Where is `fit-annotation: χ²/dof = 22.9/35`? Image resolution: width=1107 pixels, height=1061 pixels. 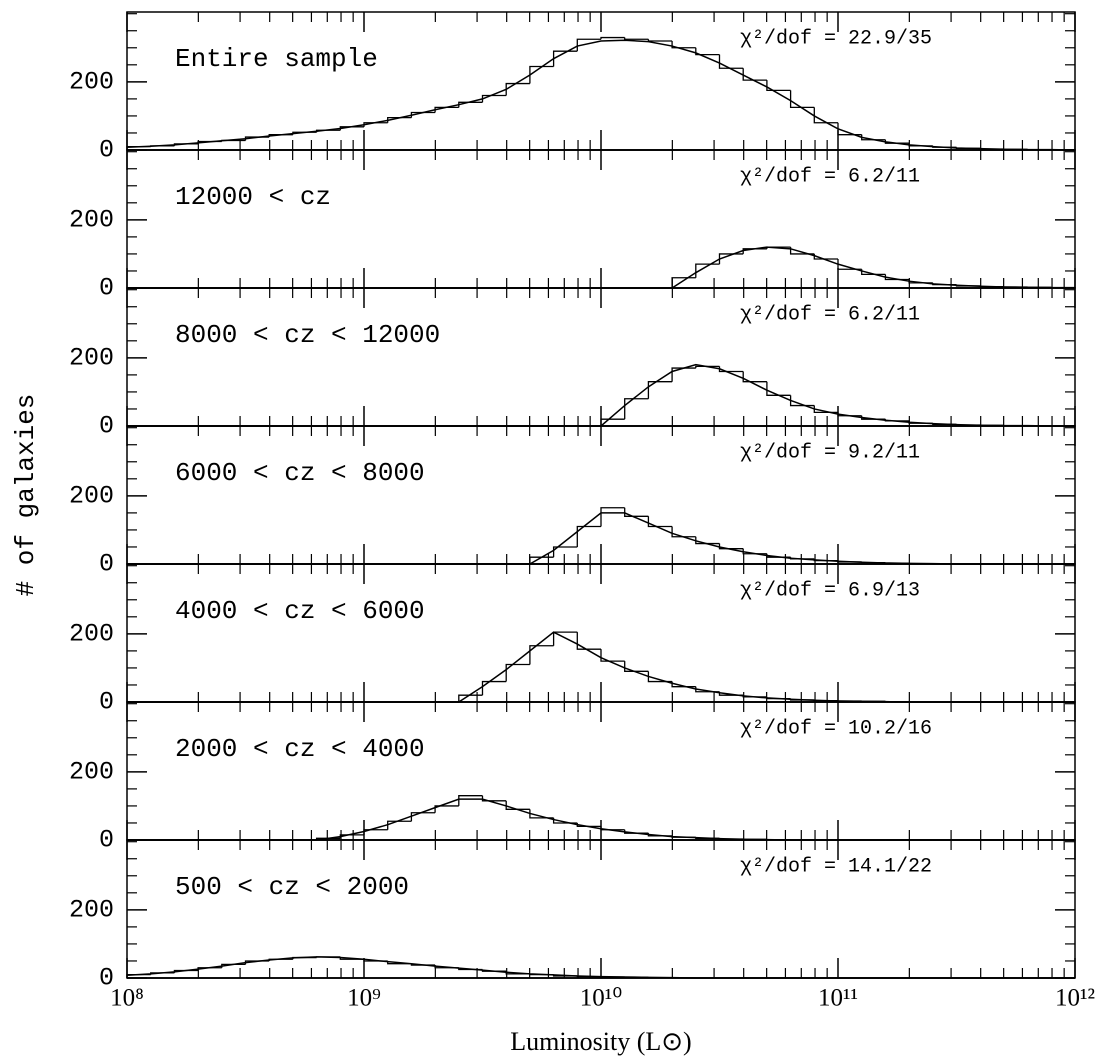
fit-annotation: χ²/dof = 22.9/35 is located at coordinates (836, 38).